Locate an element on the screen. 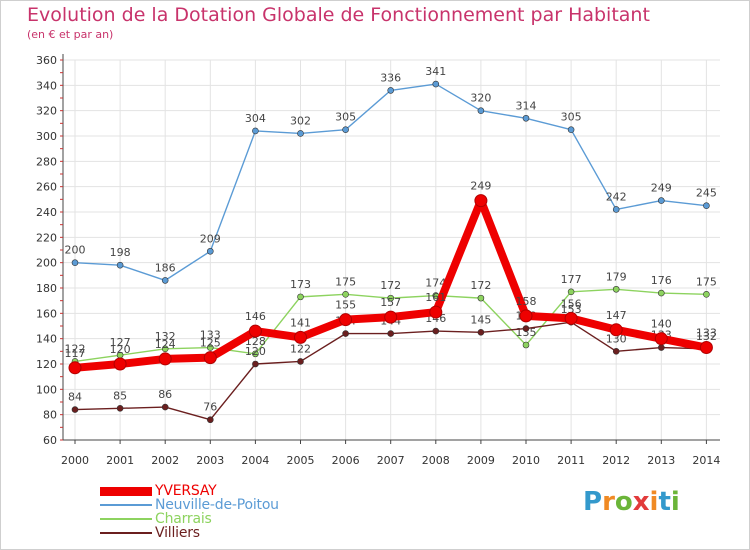 The width and height of the screenshot is (750, 550). legend-item-neuville-de-poitou: Neuville-de-Poitou is located at coordinates (189, 505).